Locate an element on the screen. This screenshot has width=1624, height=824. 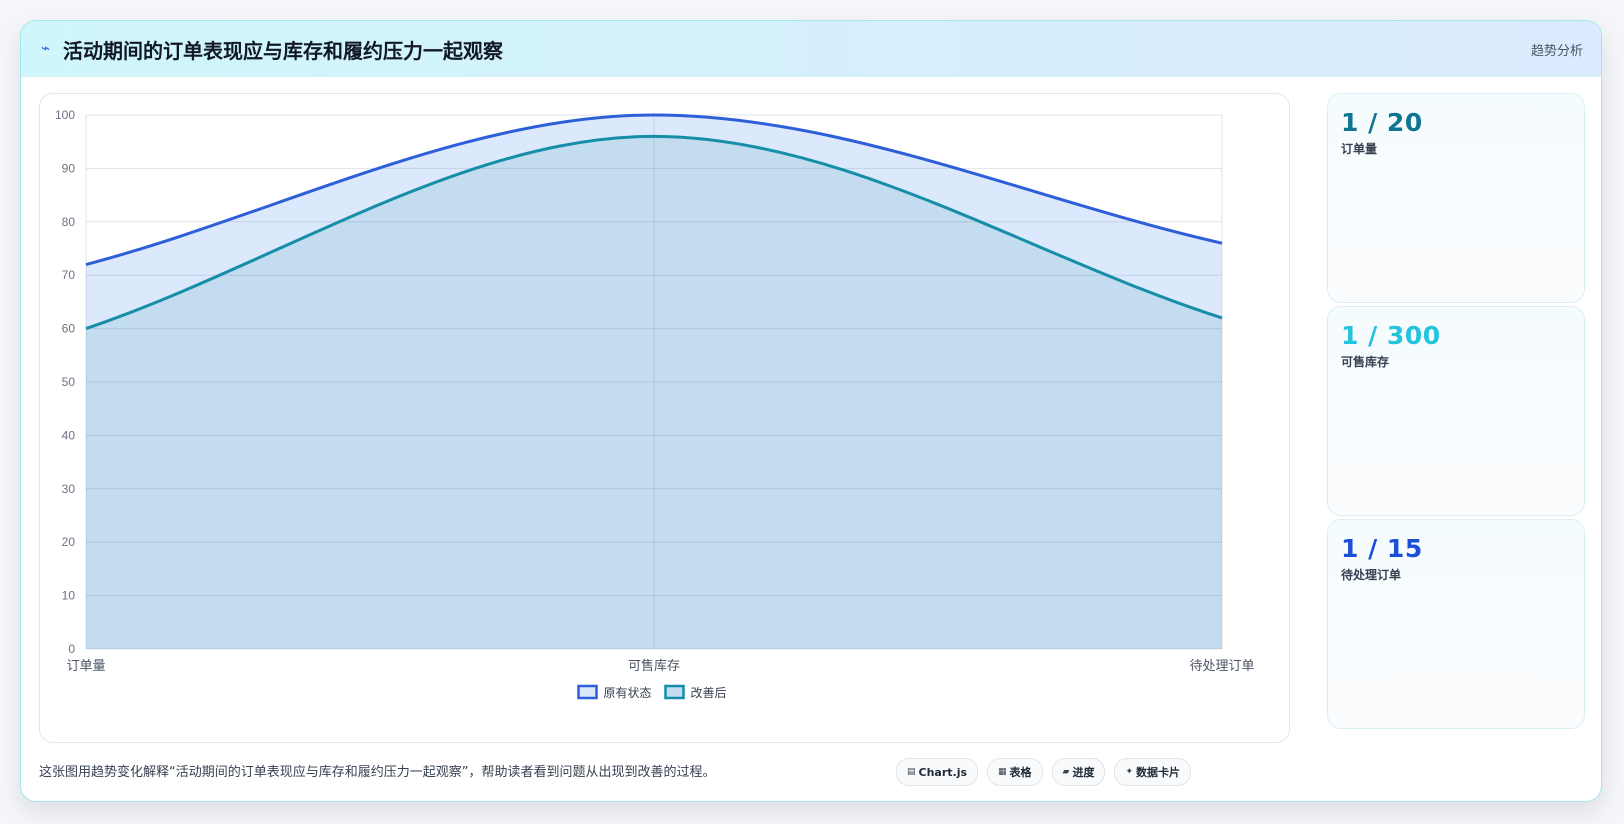
card-header: ⌁ 活动期间的订单表现应与库存和履约压力一起观察 趋势分析 is located at coordinates (811, 49).